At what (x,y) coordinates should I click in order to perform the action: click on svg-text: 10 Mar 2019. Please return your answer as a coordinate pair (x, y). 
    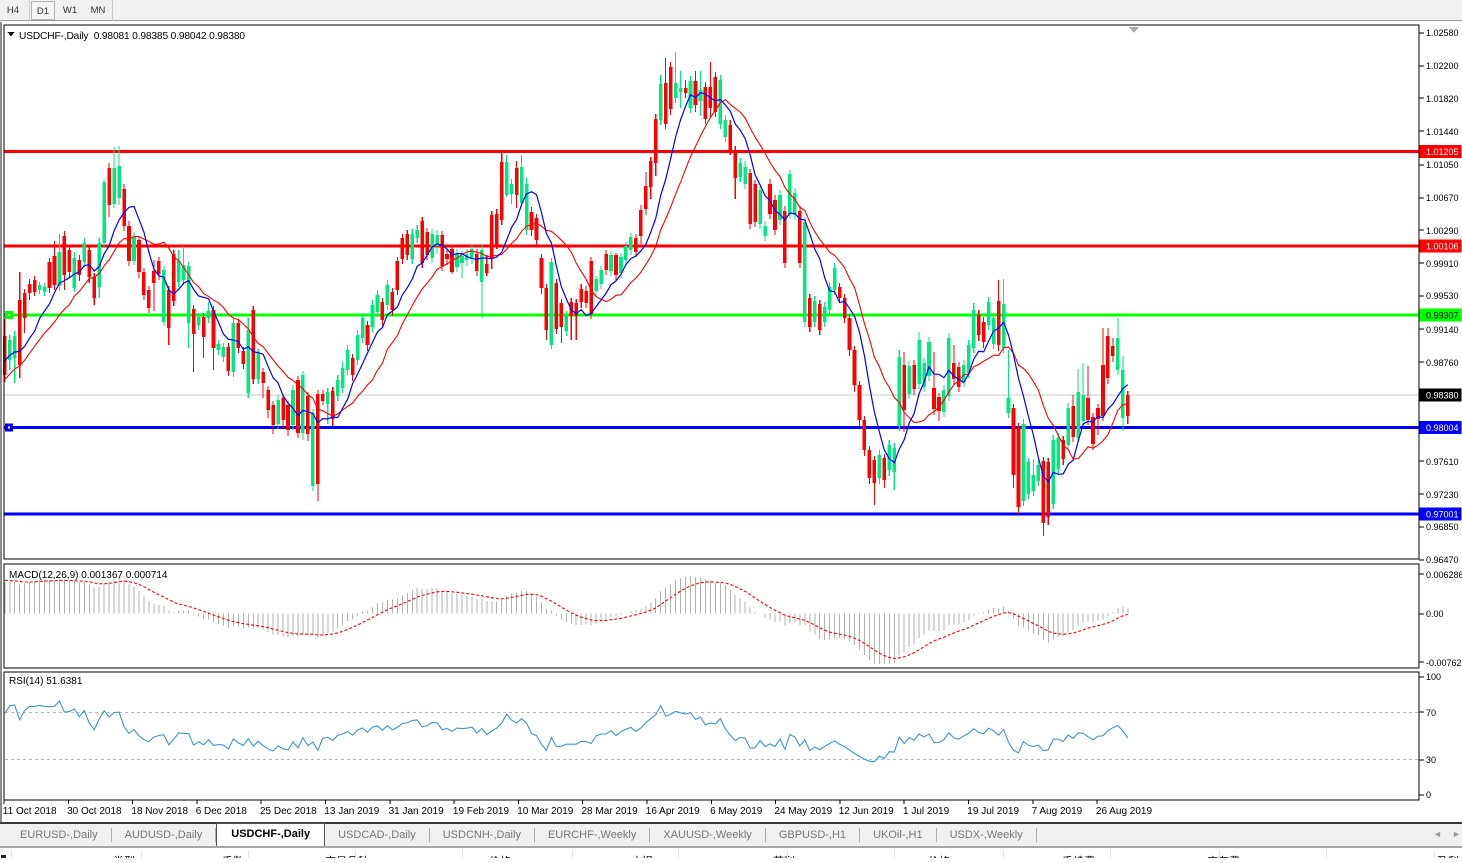
    Looking at the image, I should click on (545, 811).